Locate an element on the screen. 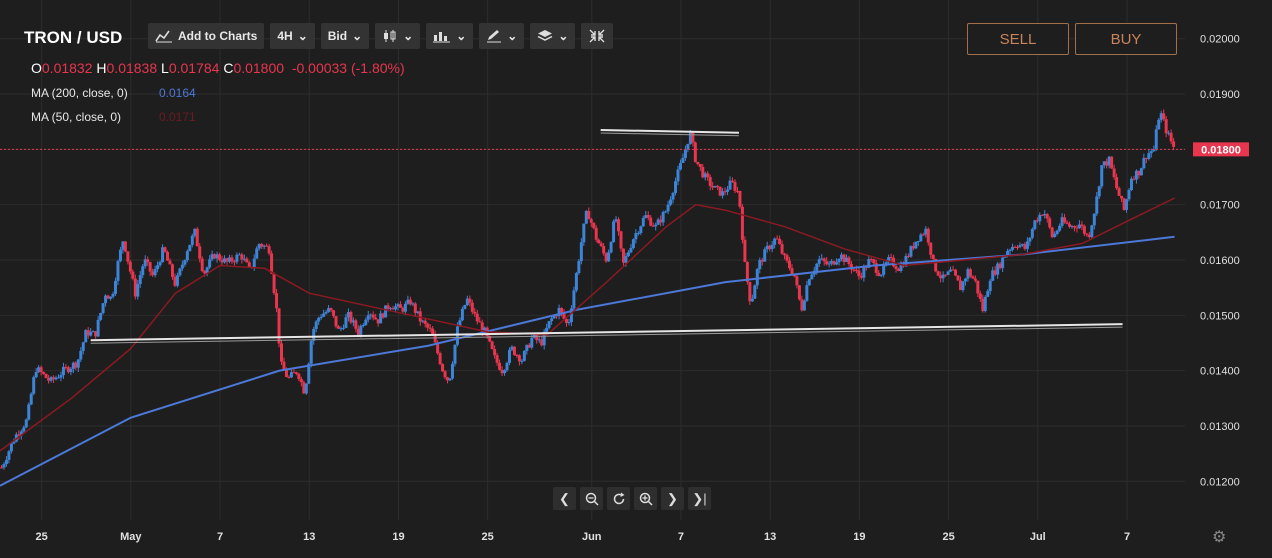 The height and width of the screenshot is (558, 1272). fullscreen-button is located at coordinates (597, 36).